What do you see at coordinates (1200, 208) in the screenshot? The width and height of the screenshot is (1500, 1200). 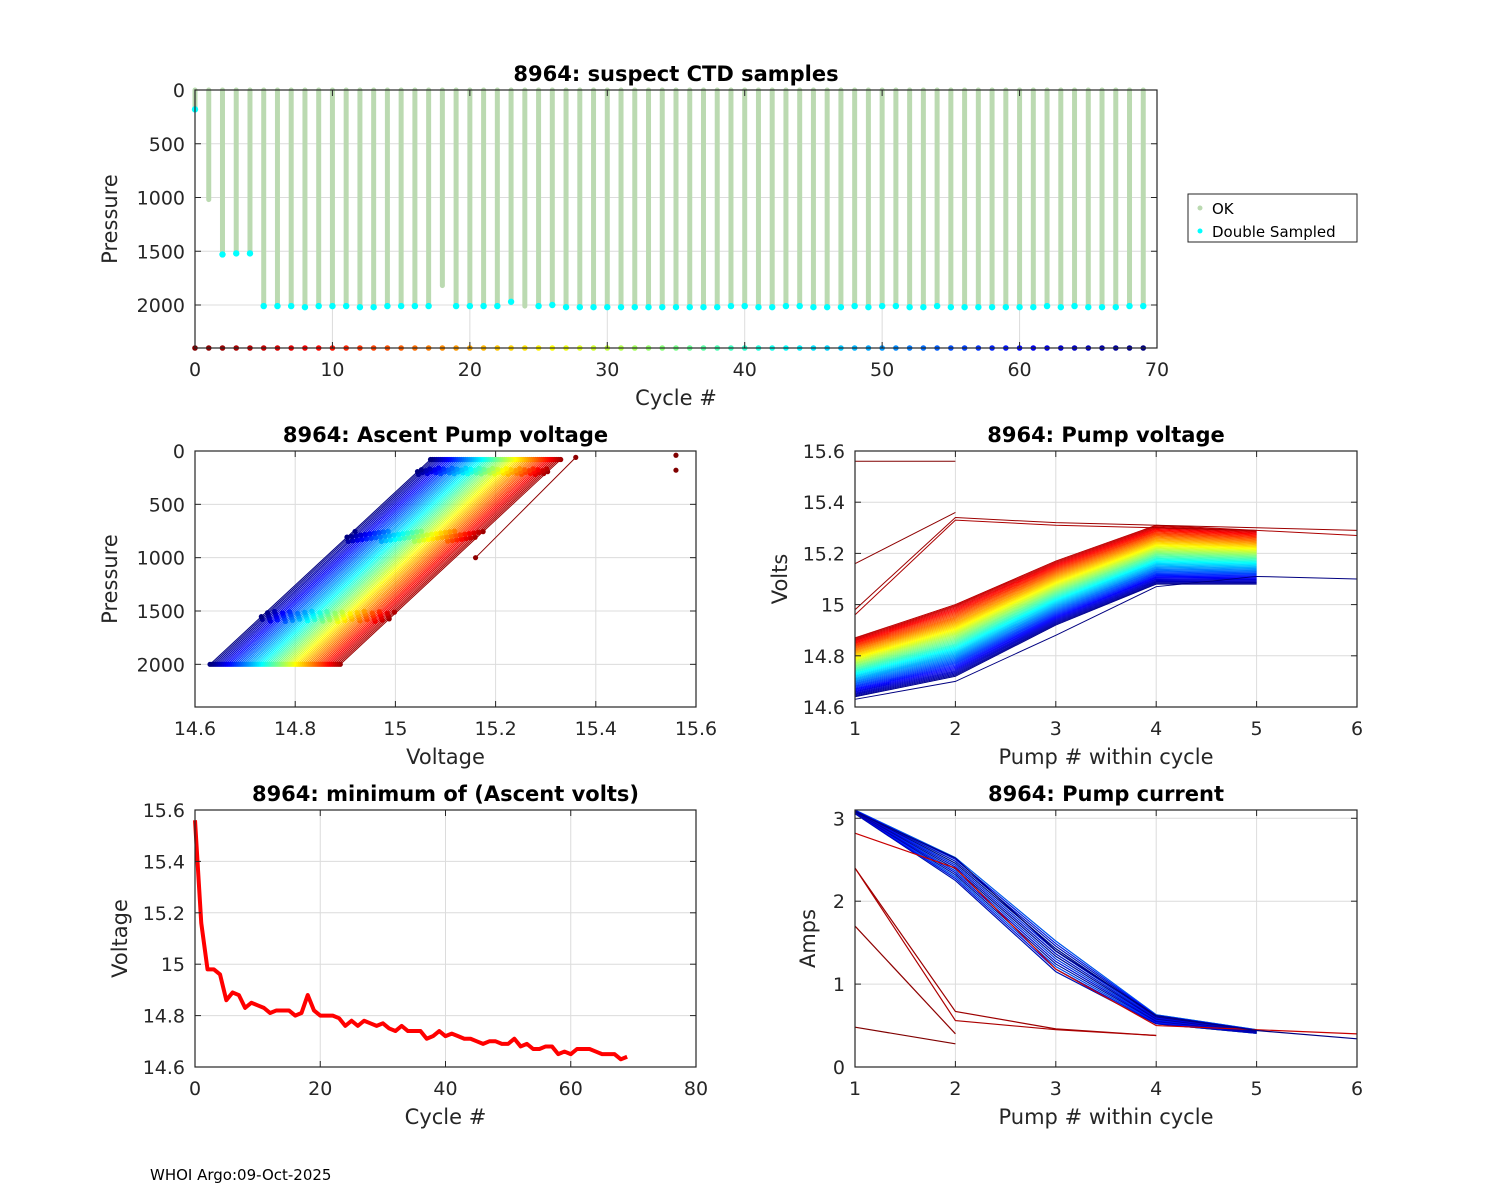 I see `legend-marker` at bounding box center [1200, 208].